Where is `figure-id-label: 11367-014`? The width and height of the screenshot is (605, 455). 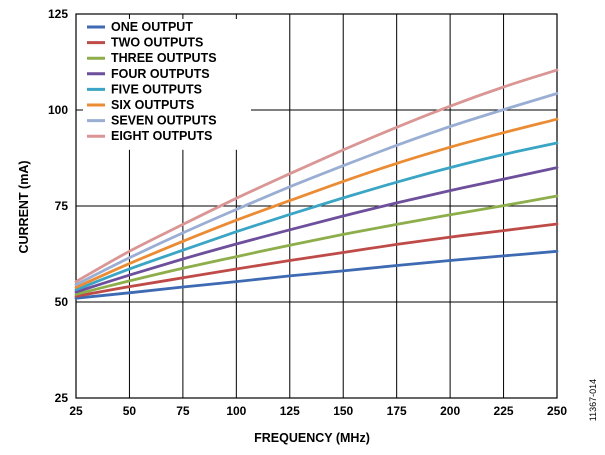
figure-id-label: 11367-014 is located at coordinates (593, 400).